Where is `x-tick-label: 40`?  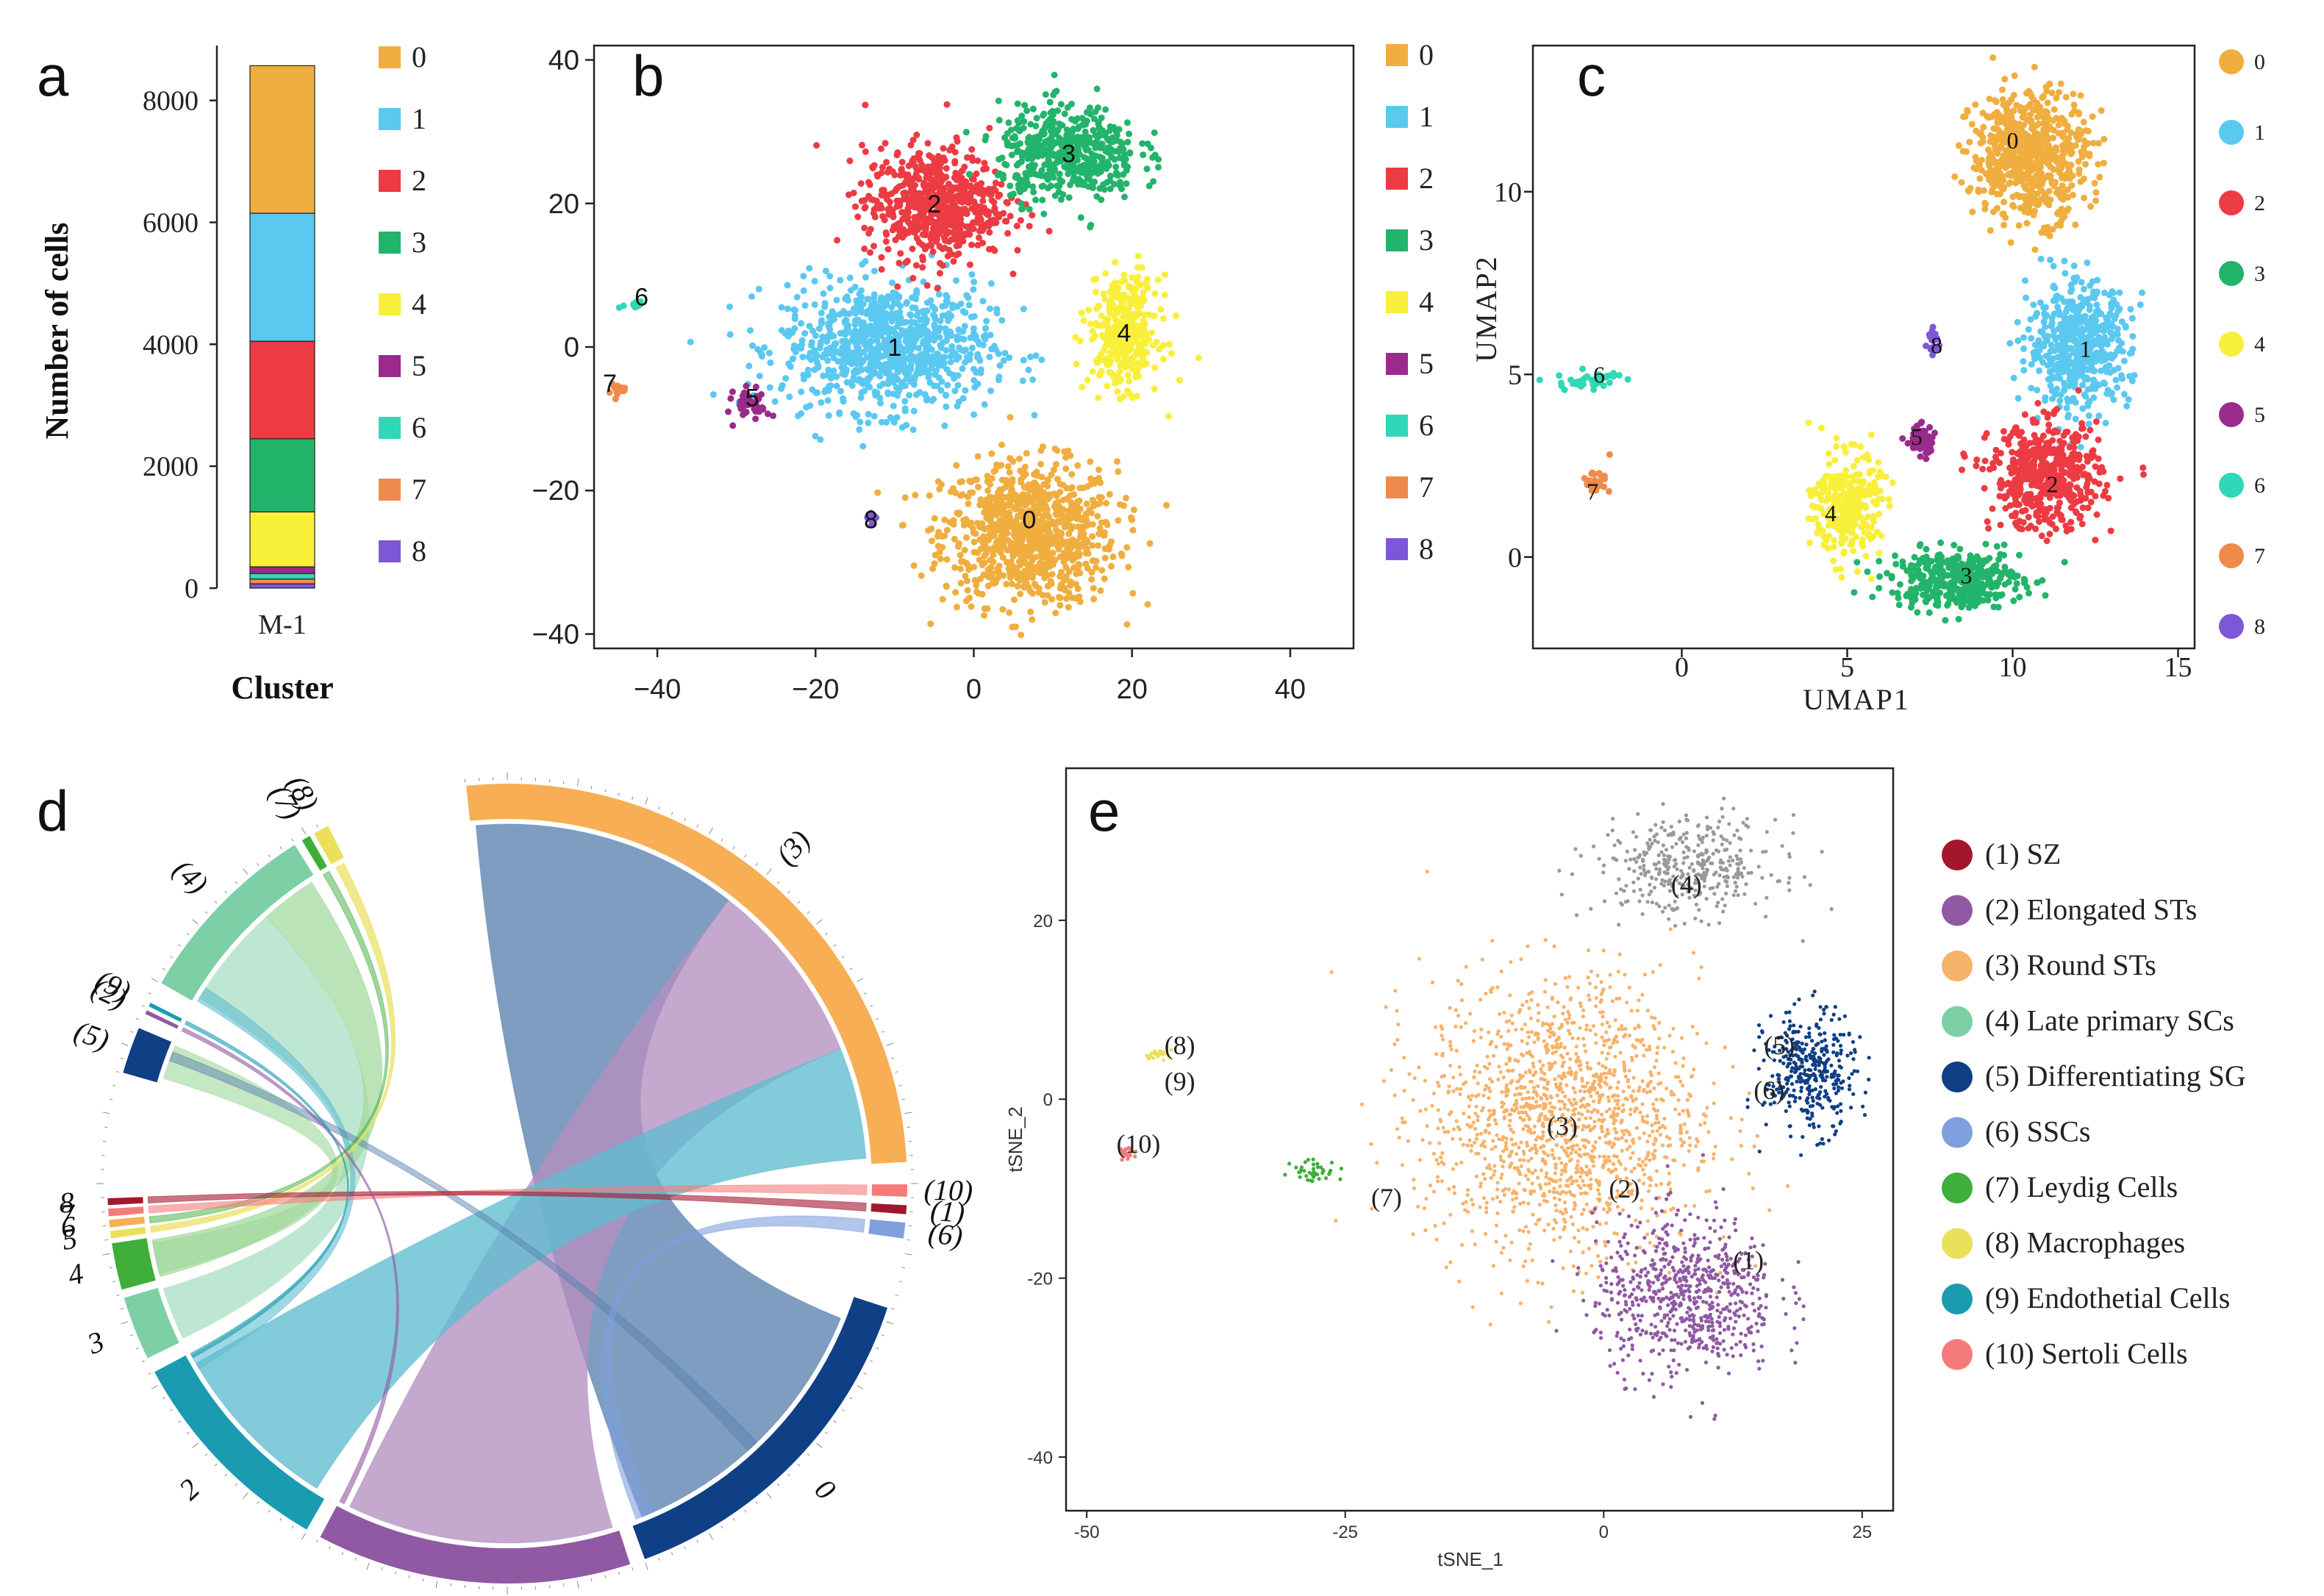 x-tick-label: 40 is located at coordinates (1291, 689).